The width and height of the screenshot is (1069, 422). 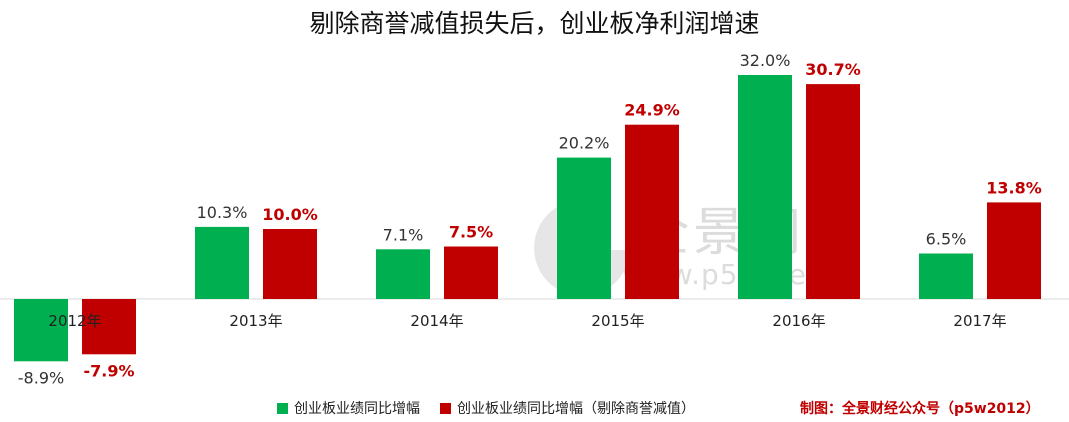 I want to click on data-label-green-4: 32.0%, so click(x=765, y=60).